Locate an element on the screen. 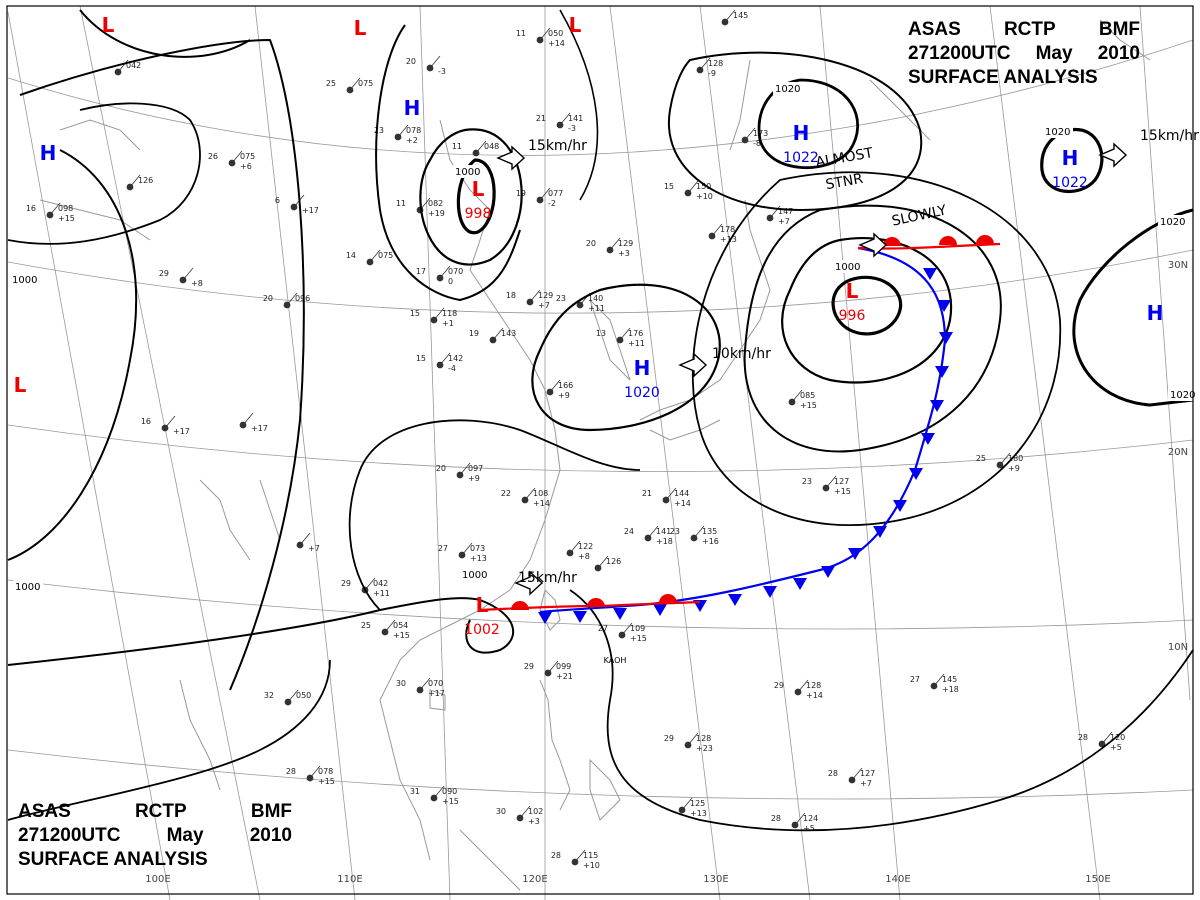 This screenshot has width=1200, height=900. high-pressure-center: H 1020 is located at coordinates (642, 378).